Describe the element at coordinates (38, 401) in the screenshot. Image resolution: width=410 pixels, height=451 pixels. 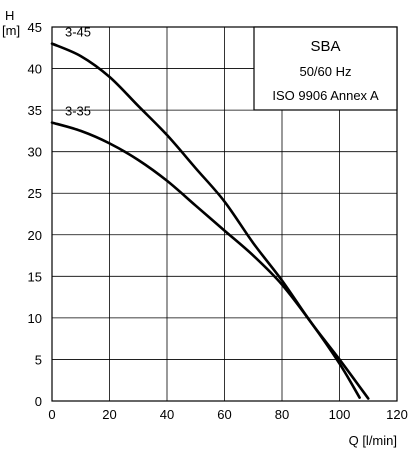
I see `y-tick-label-0: 0` at that location.